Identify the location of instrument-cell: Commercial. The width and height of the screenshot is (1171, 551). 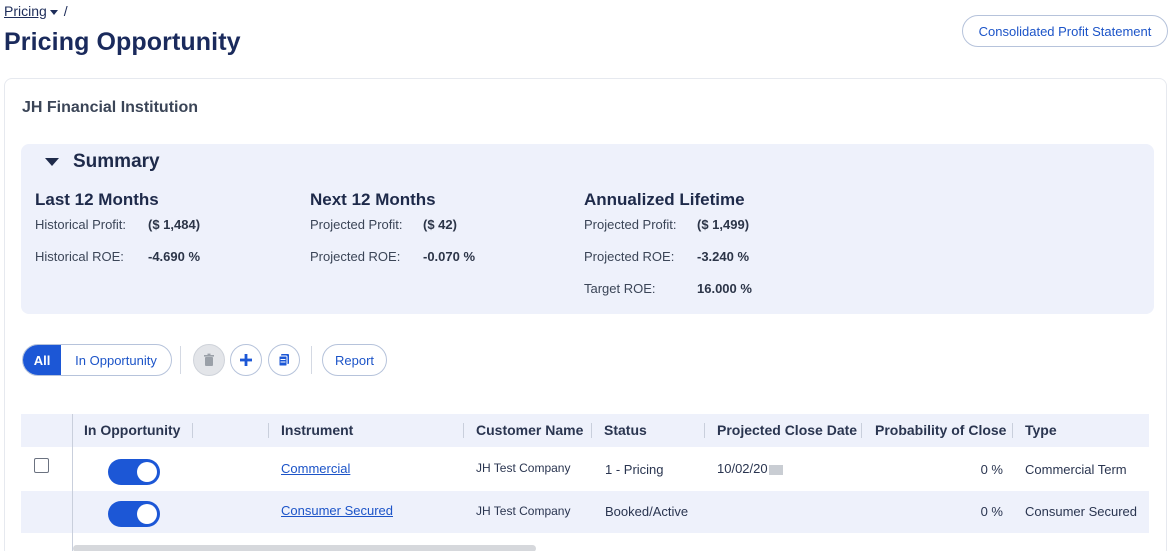
(315, 468).